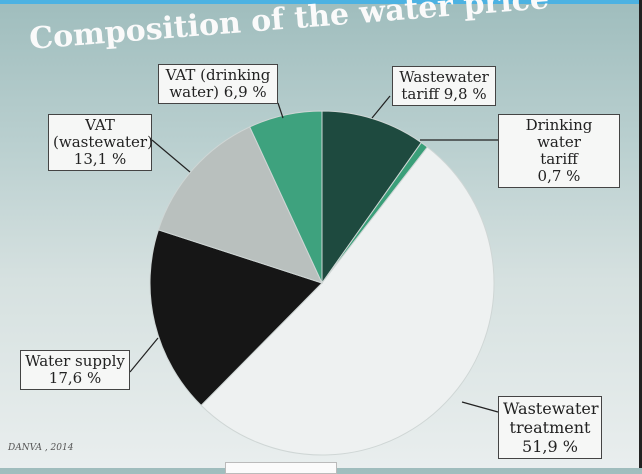  What do you see at coordinates (75, 378) in the screenshot?
I see `label-line: 17,6 %` at bounding box center [75, 378].